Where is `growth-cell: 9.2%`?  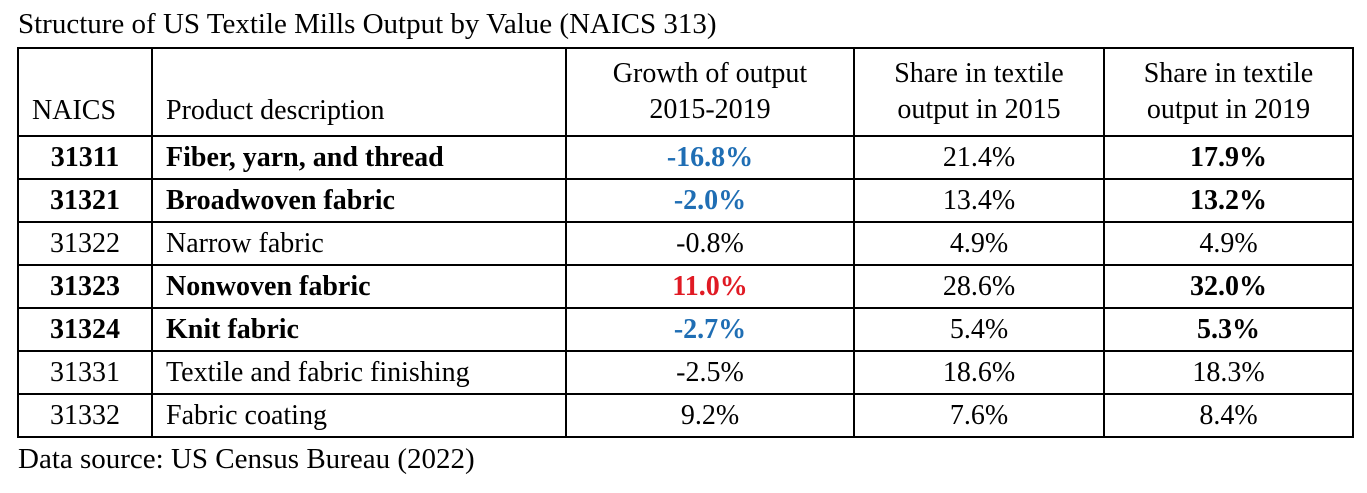 growth-cell: 9.2% is located at coordinates (710, 416).